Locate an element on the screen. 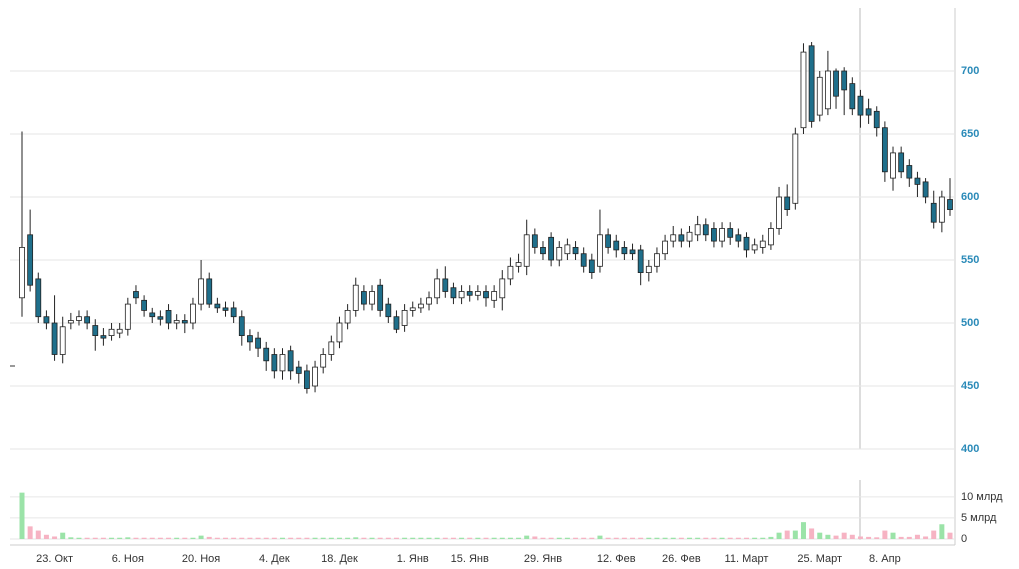 This screenshot has width=1019, height=569. y-tick-label: 450 is located at coordinates (970, 386).